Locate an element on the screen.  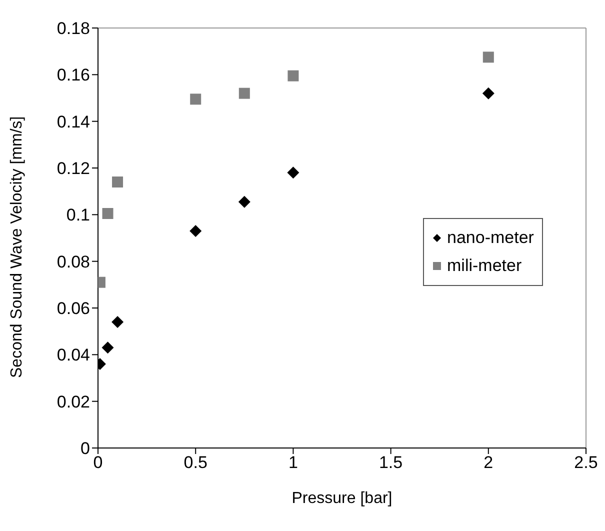
x-axis-title: Pressure [bar] is located at coordinates (342, 498).